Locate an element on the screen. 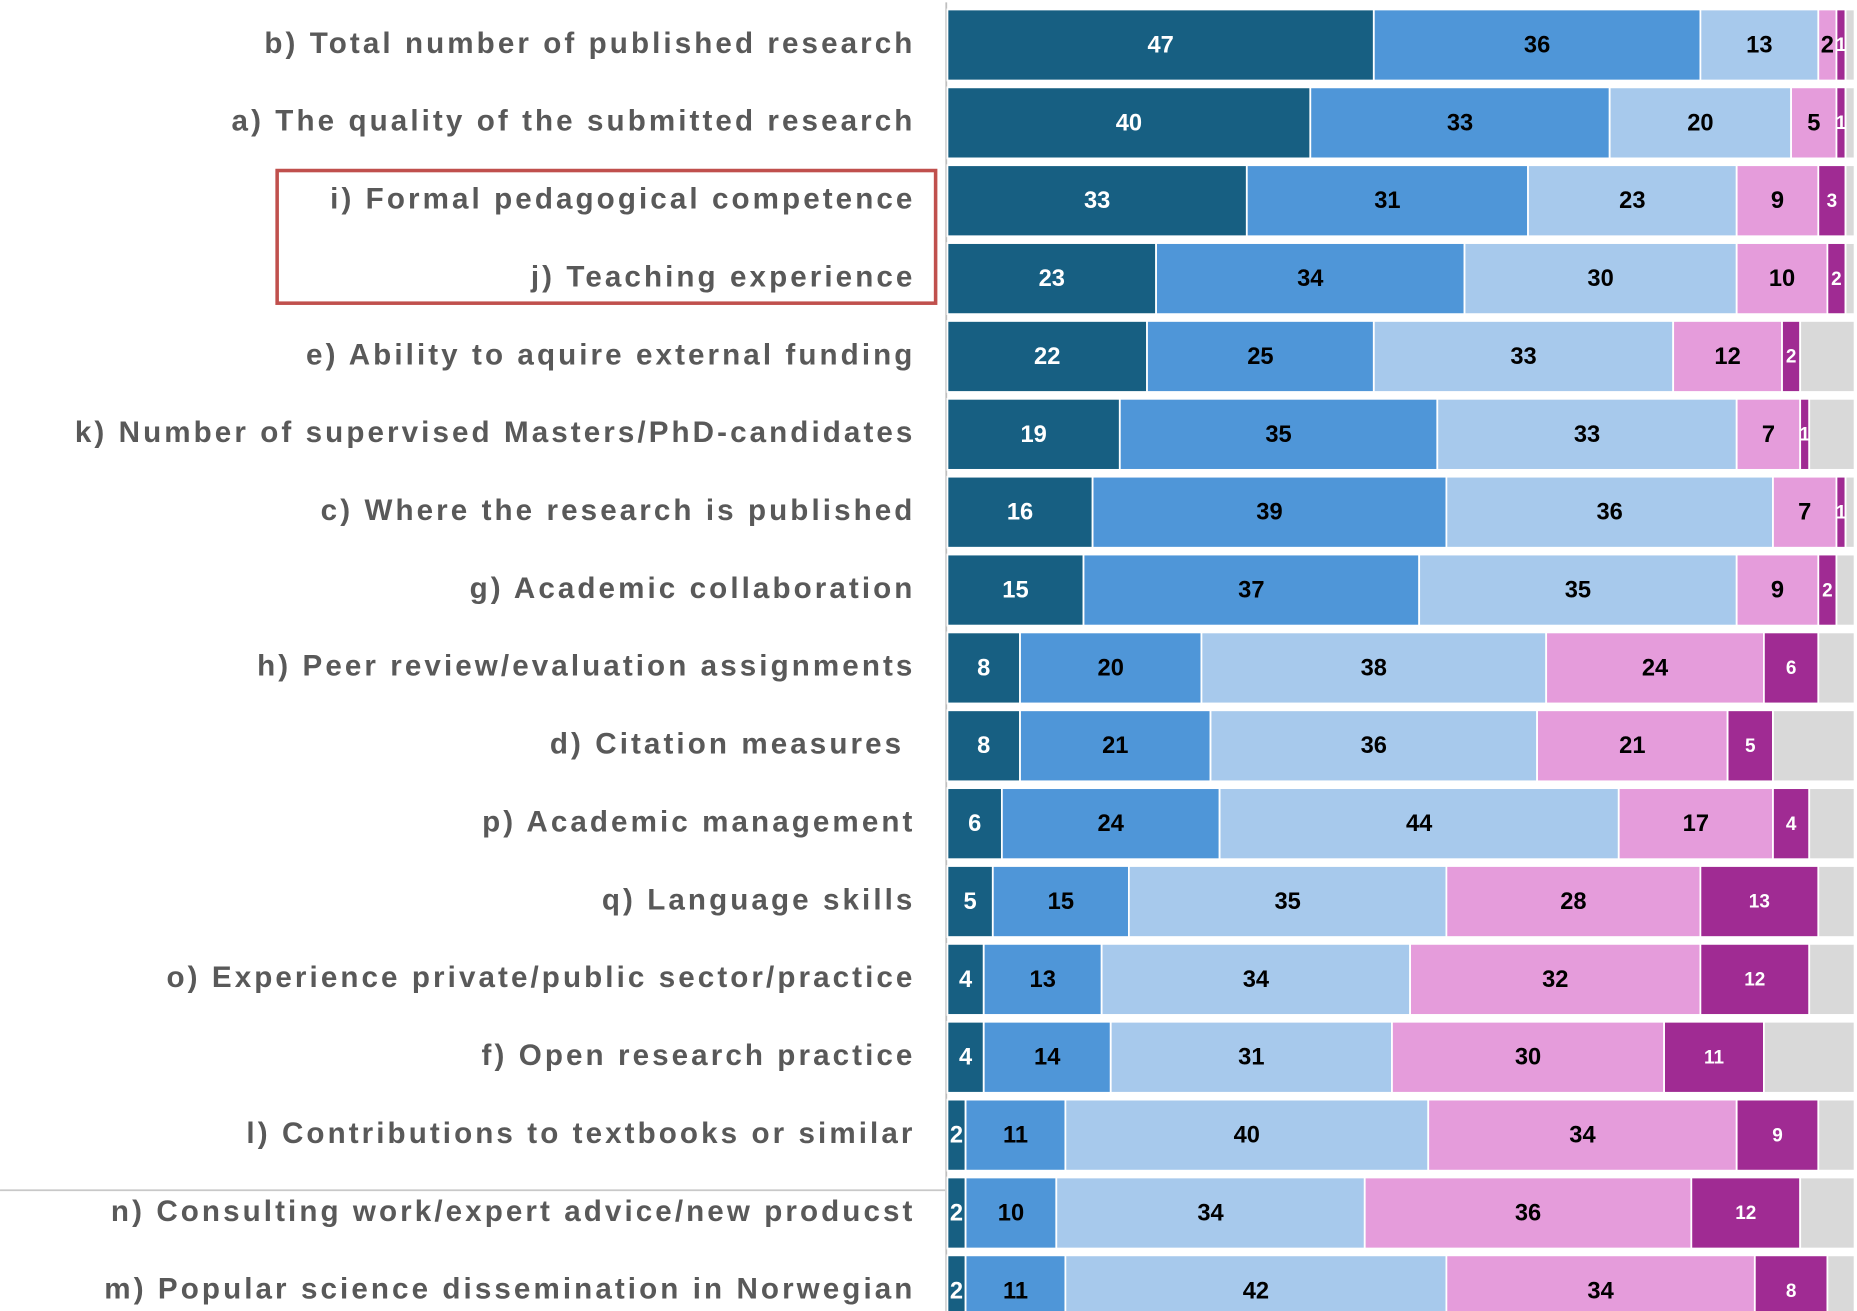 The image size is (1857, 1311). data-label: 10 is located at coordinates (1011, 1213).